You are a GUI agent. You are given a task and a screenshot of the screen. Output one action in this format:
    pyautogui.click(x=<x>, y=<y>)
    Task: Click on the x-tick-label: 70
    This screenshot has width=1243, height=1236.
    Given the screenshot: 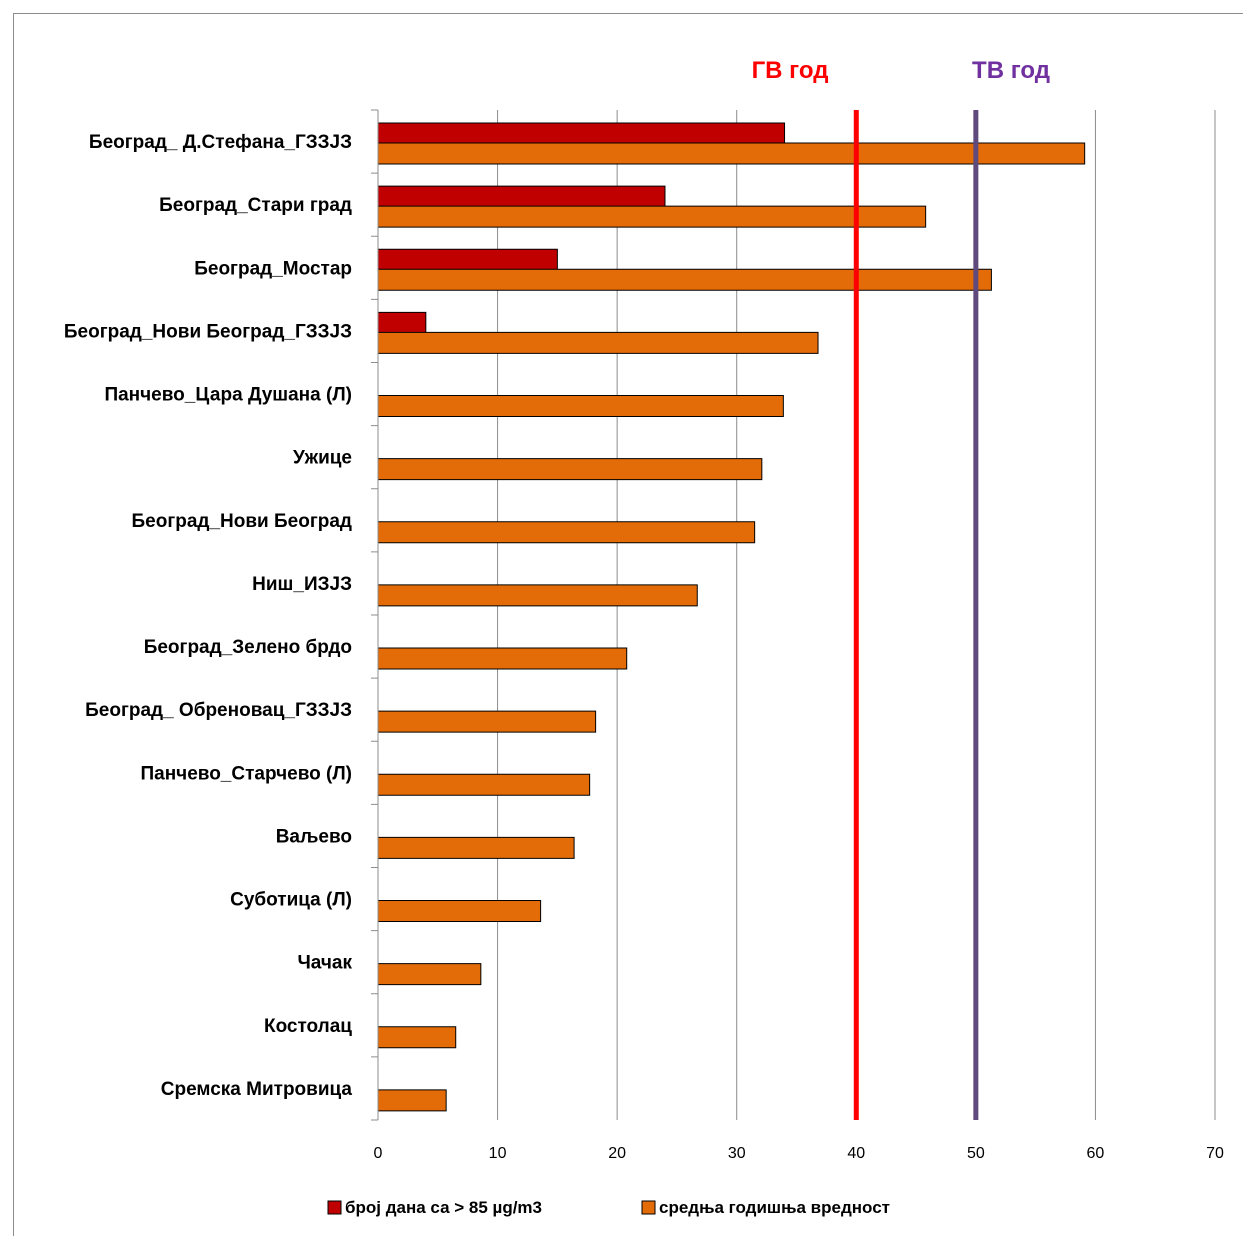 What is the action you would take?
    pyautogui.click(x=1215, y=1153)
    